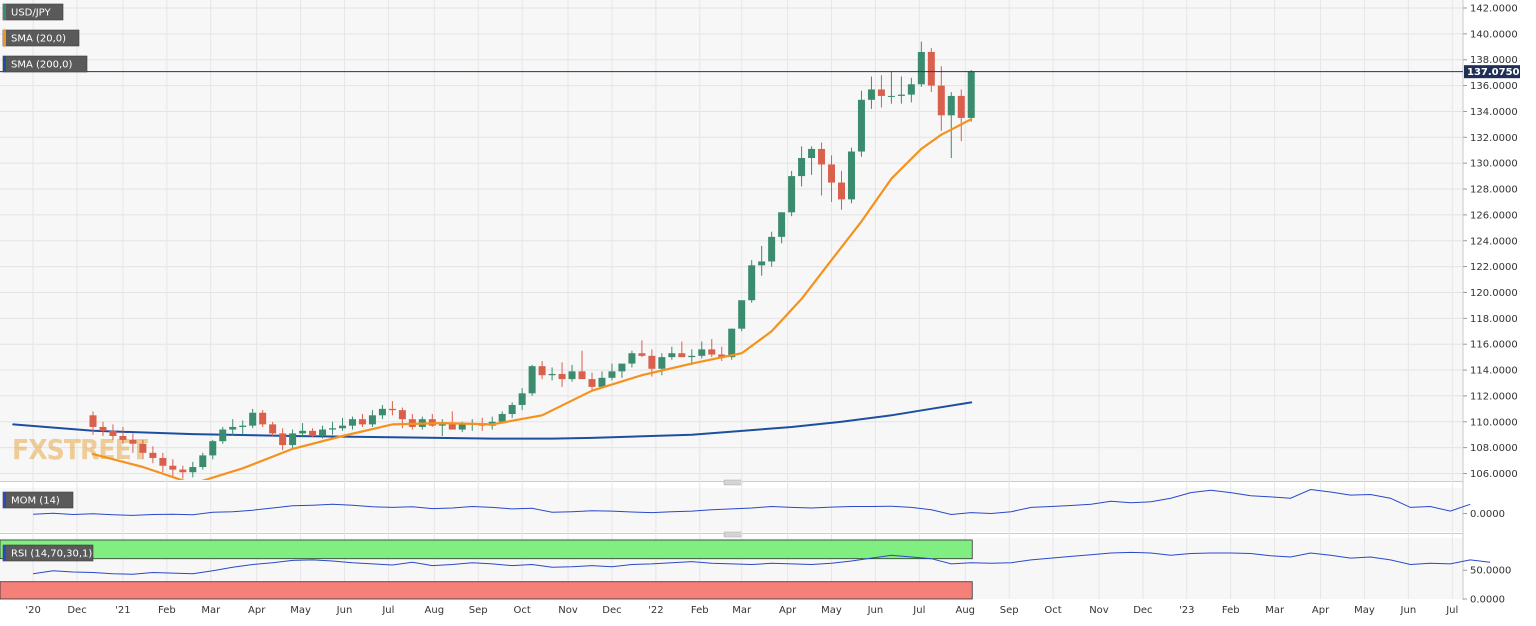 The height and width of the screenshot is (626, 1536). Describe the element at coordinates (1494, 474) in the screenshot. I see `price-tick-label: 106.0000` at that location.